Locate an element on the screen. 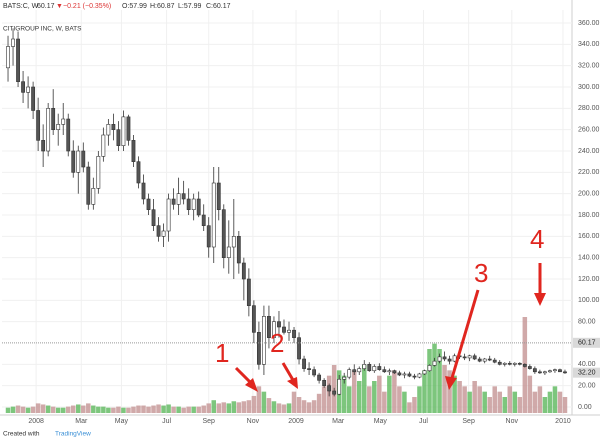  y-tick-label: 0.00 is located at coordinates (585, 407).